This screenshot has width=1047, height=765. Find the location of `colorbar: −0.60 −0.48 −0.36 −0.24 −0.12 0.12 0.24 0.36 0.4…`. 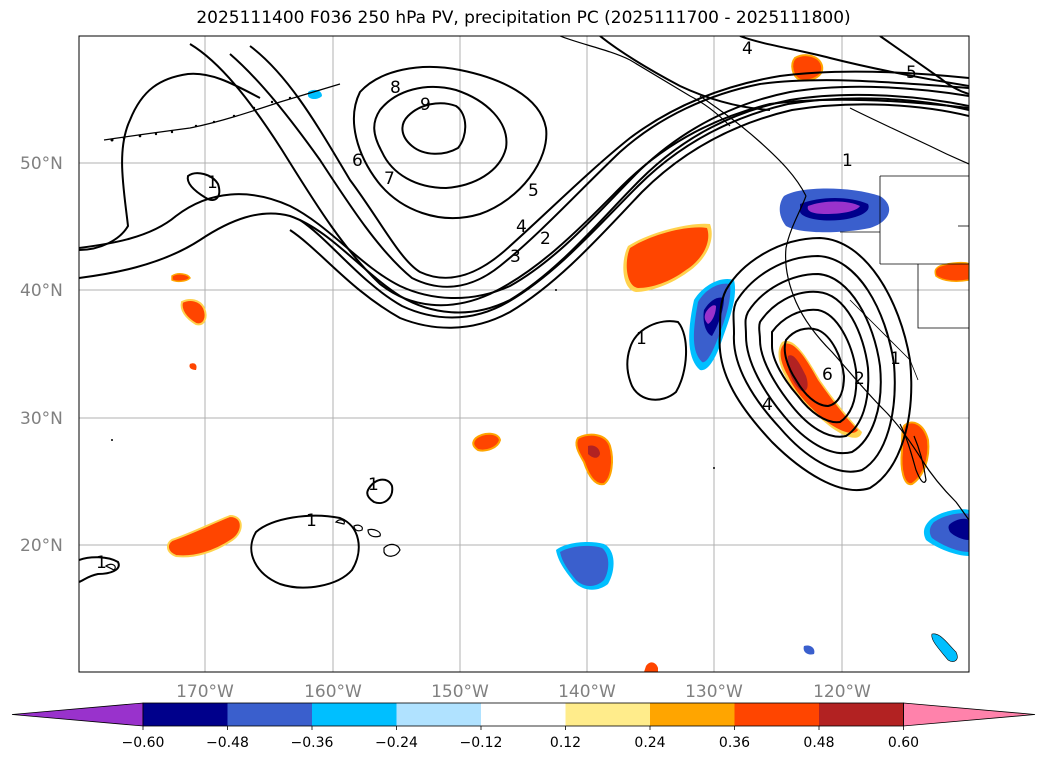

colorbar: −0.60 −0.48 −0.36 −0.24 −0.12 0.12 0.24 0.36 0.4… is located at coordinates (523, 726).